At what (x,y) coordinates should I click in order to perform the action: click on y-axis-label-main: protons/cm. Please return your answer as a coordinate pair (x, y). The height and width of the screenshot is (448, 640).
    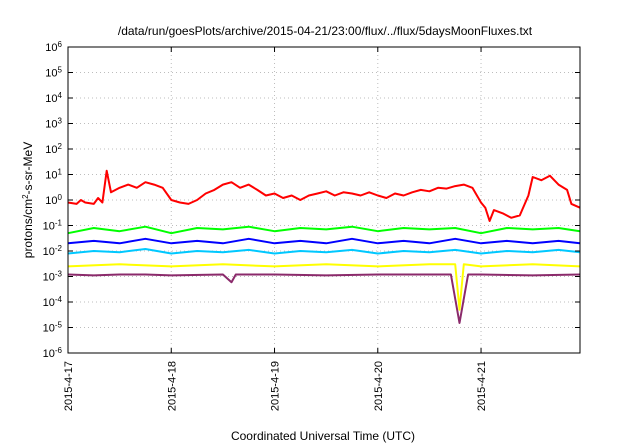
    Looking at the image, I should click on (28, 228).